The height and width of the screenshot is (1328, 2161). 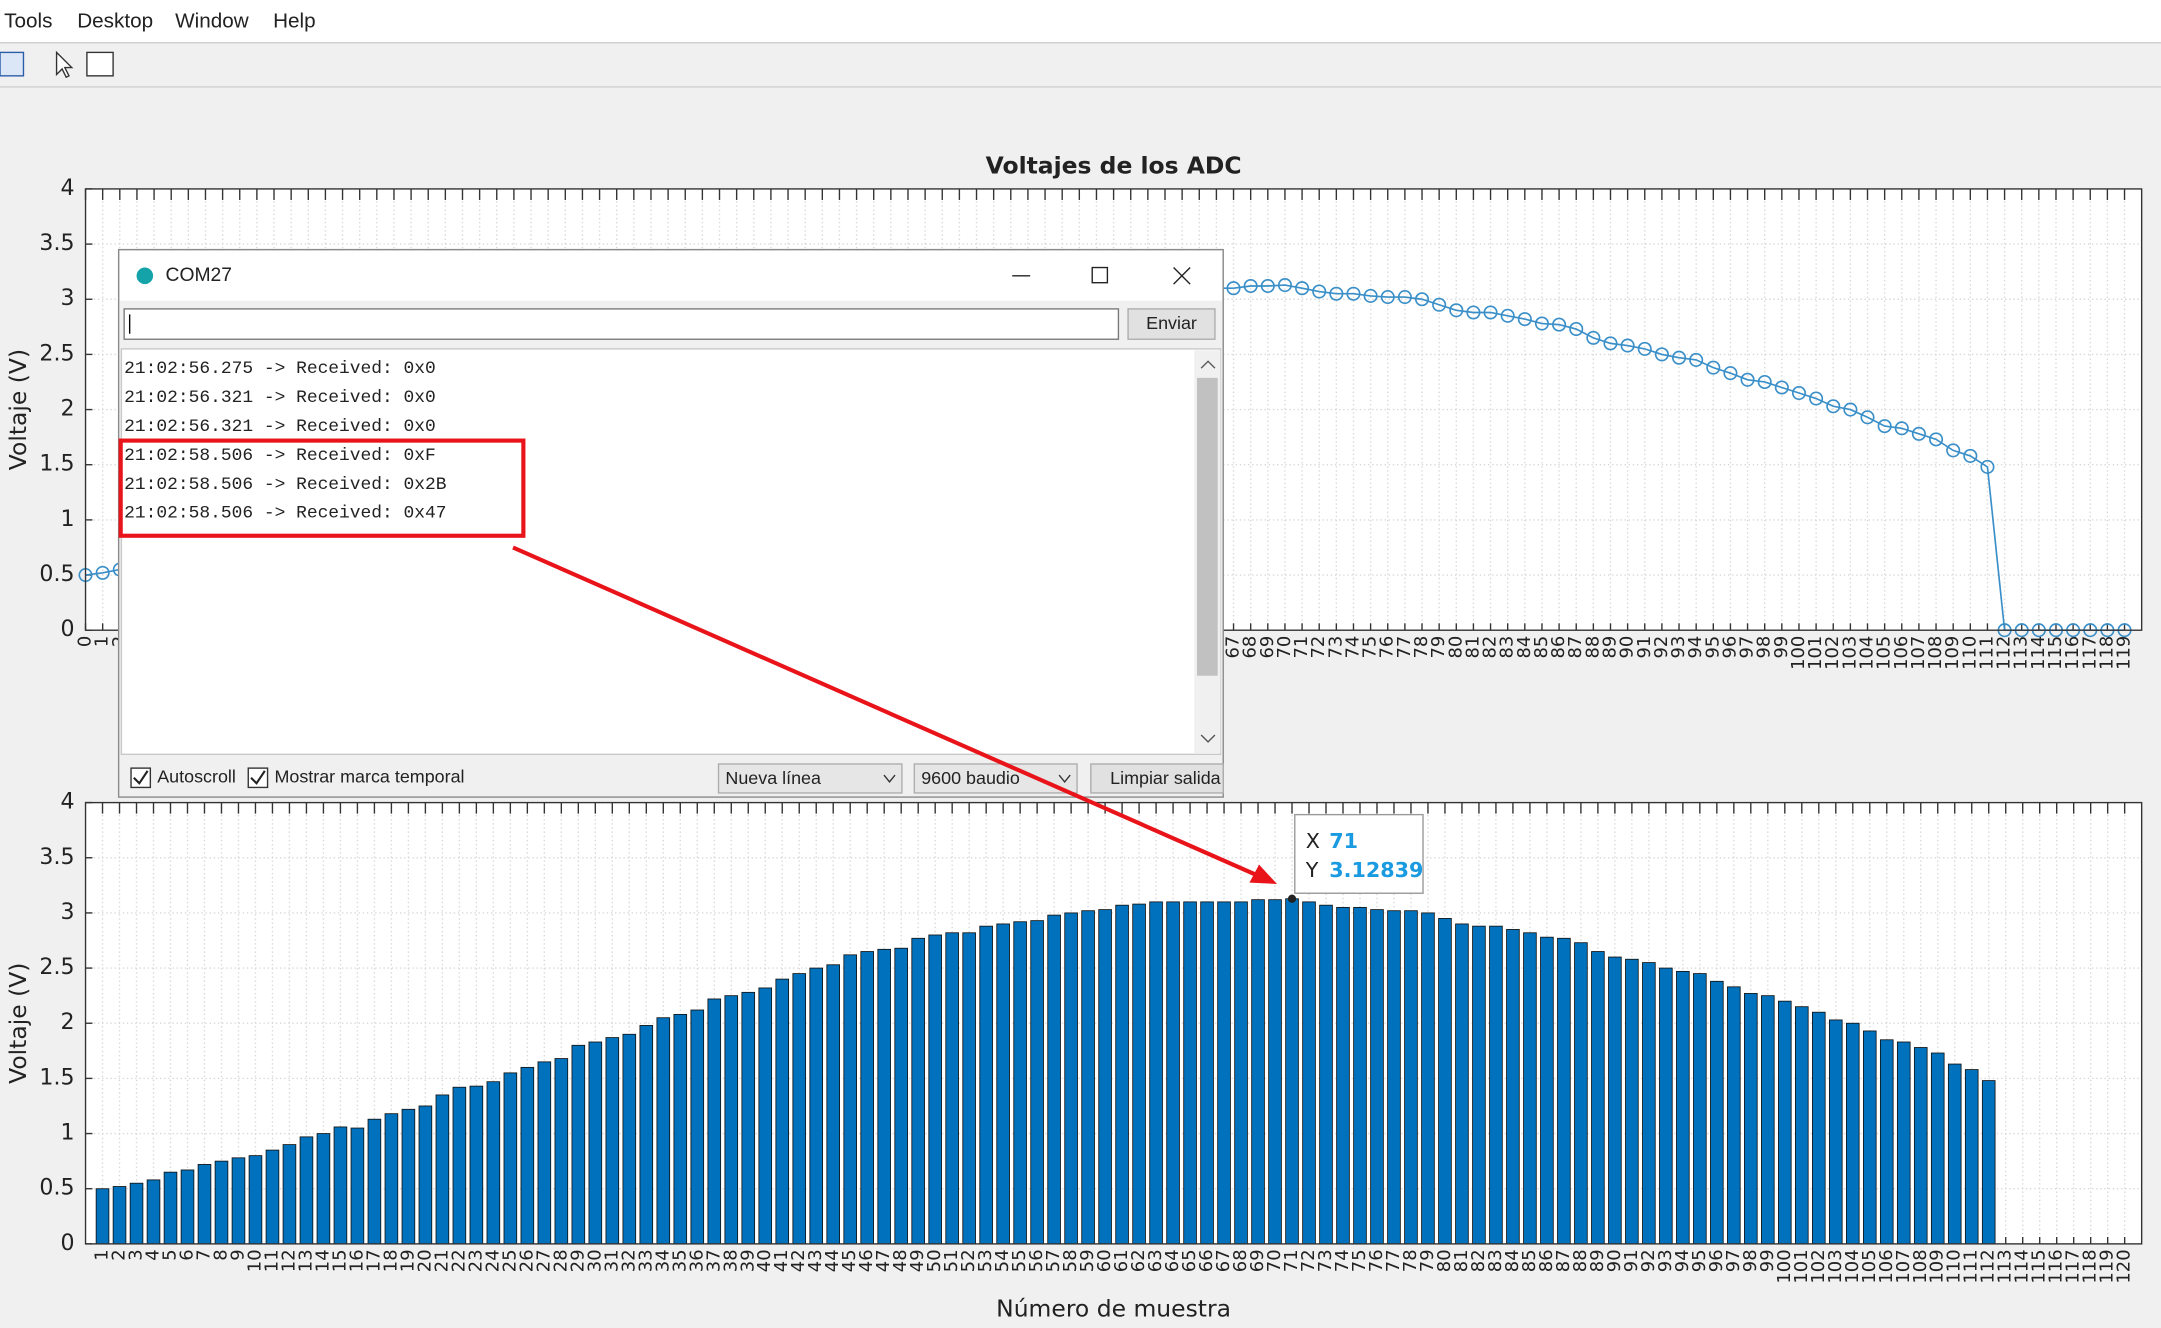 I want to click on clear-button-label: Limpiar salida, so click(x=1165, y=778).